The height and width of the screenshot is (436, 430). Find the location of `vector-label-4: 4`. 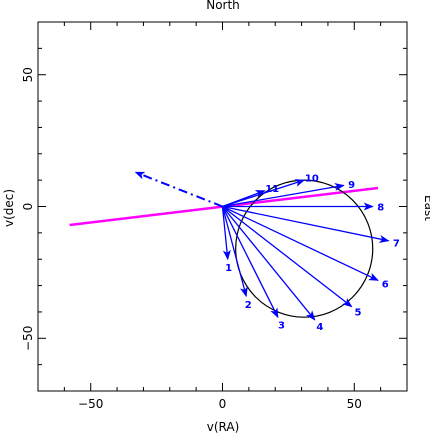

vector-label-4: 4 is located at coordinates (319, 327).